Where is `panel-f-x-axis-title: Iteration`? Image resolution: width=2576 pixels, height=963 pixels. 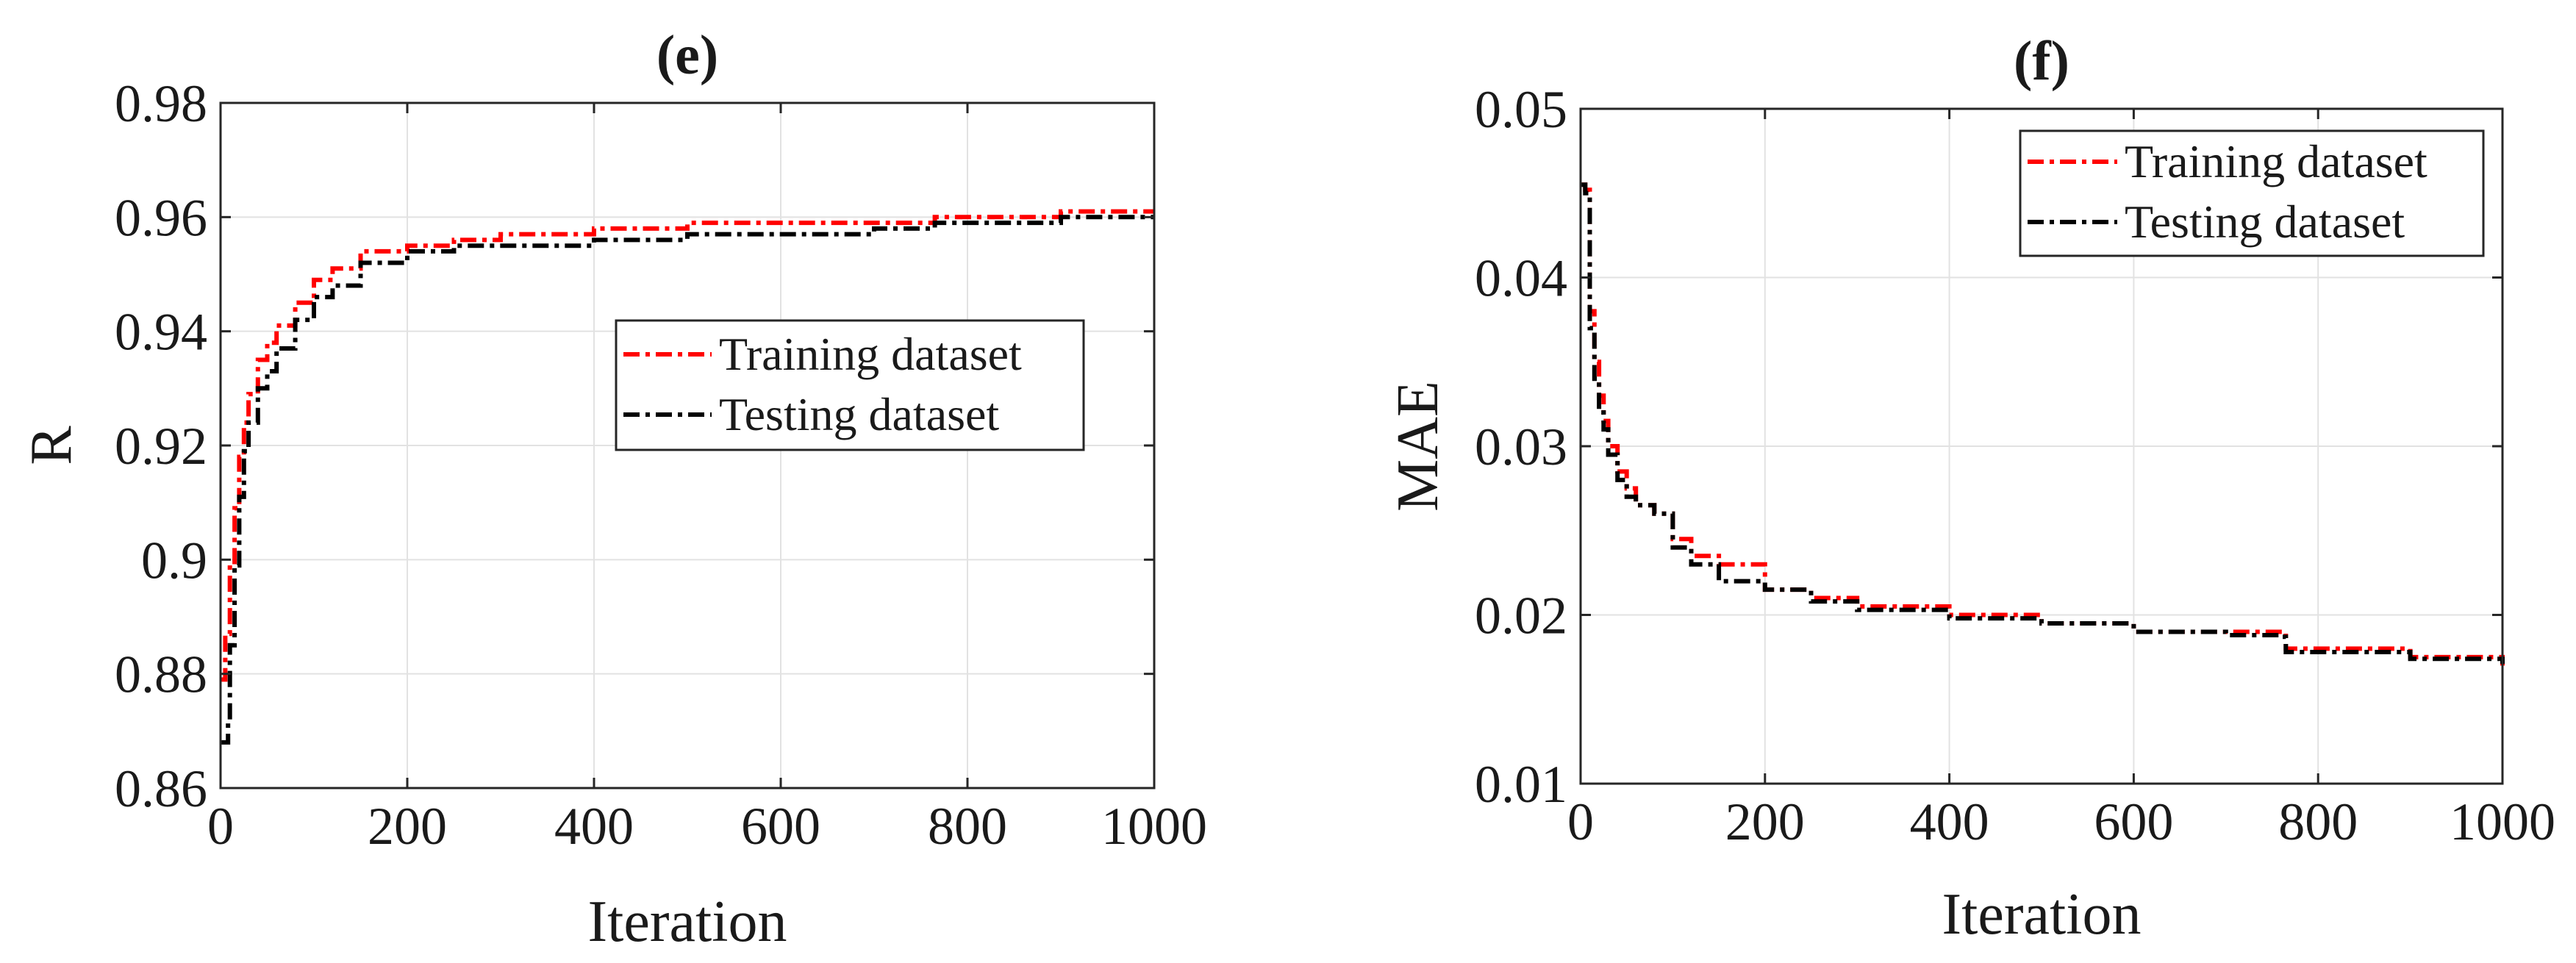
panel-f-x-axis-title: Iteration is located at coordinates (2042, 915).